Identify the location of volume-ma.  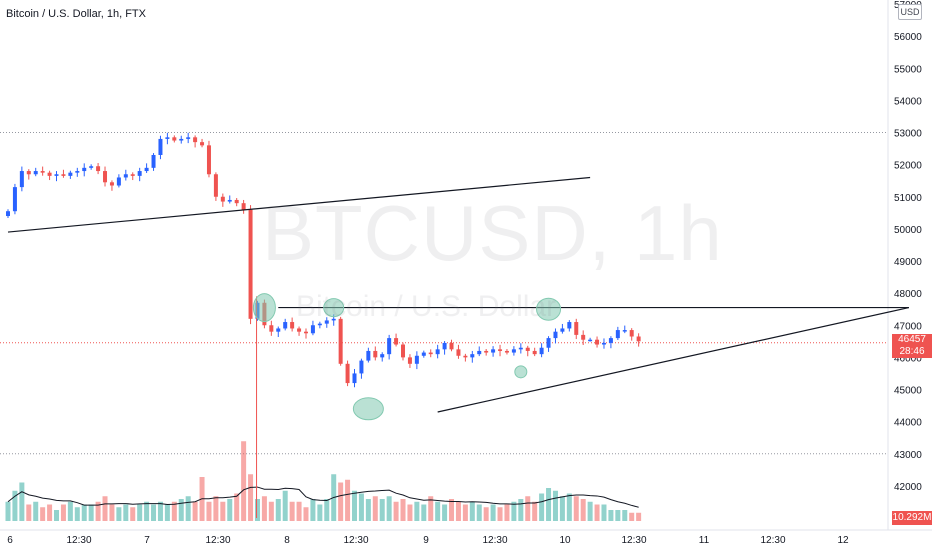
(323, 497).